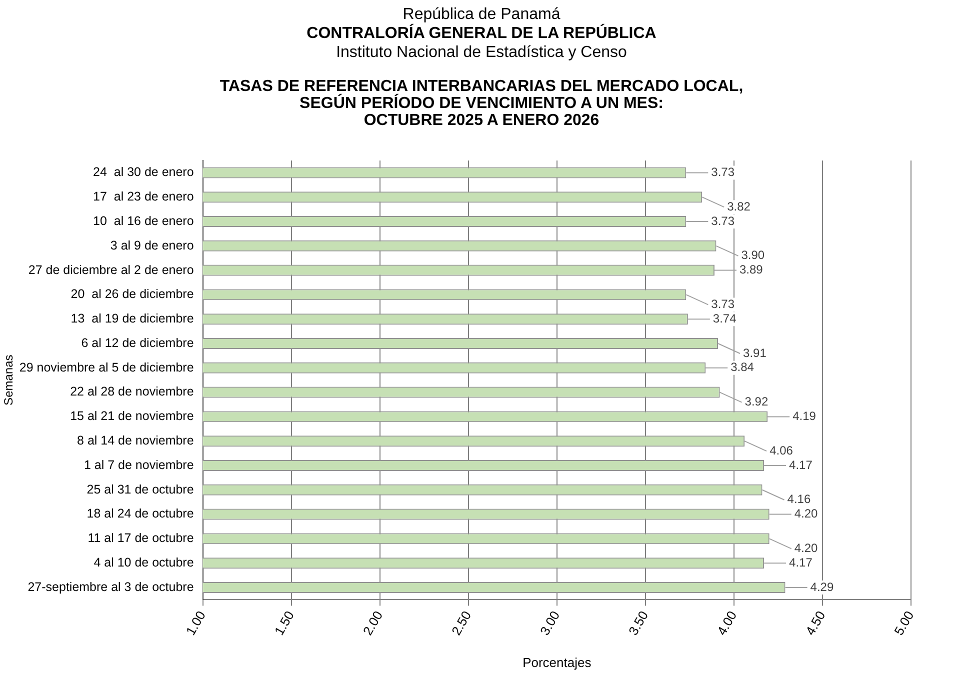  I want to click on data-label: 4.16, so click(799, 499).